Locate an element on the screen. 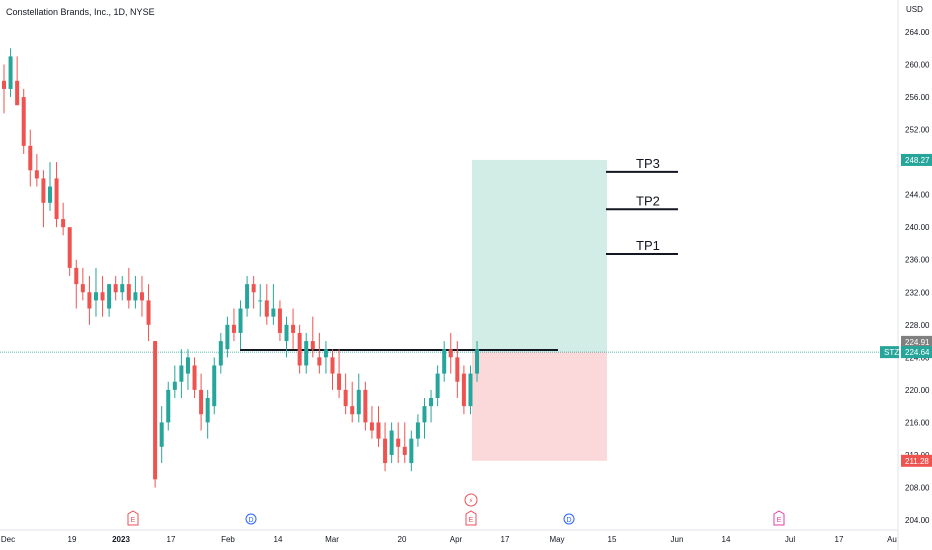 The height and width of the screenshot is (550, 932). price-tick-label: 220.00 is located at coordinates (917, 390).